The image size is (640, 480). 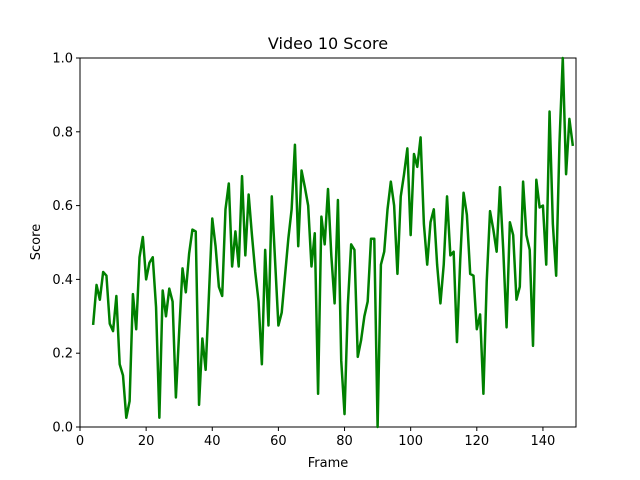 I want to click on x-tick-label: 80, so click(x=344, y=441).